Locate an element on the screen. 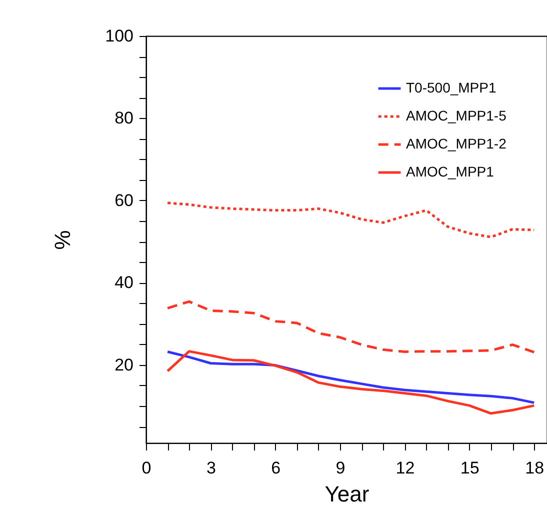 The width and height of the screenshot is (547, 513). x-tick-label: 18 is located at coordinates (534, 468).